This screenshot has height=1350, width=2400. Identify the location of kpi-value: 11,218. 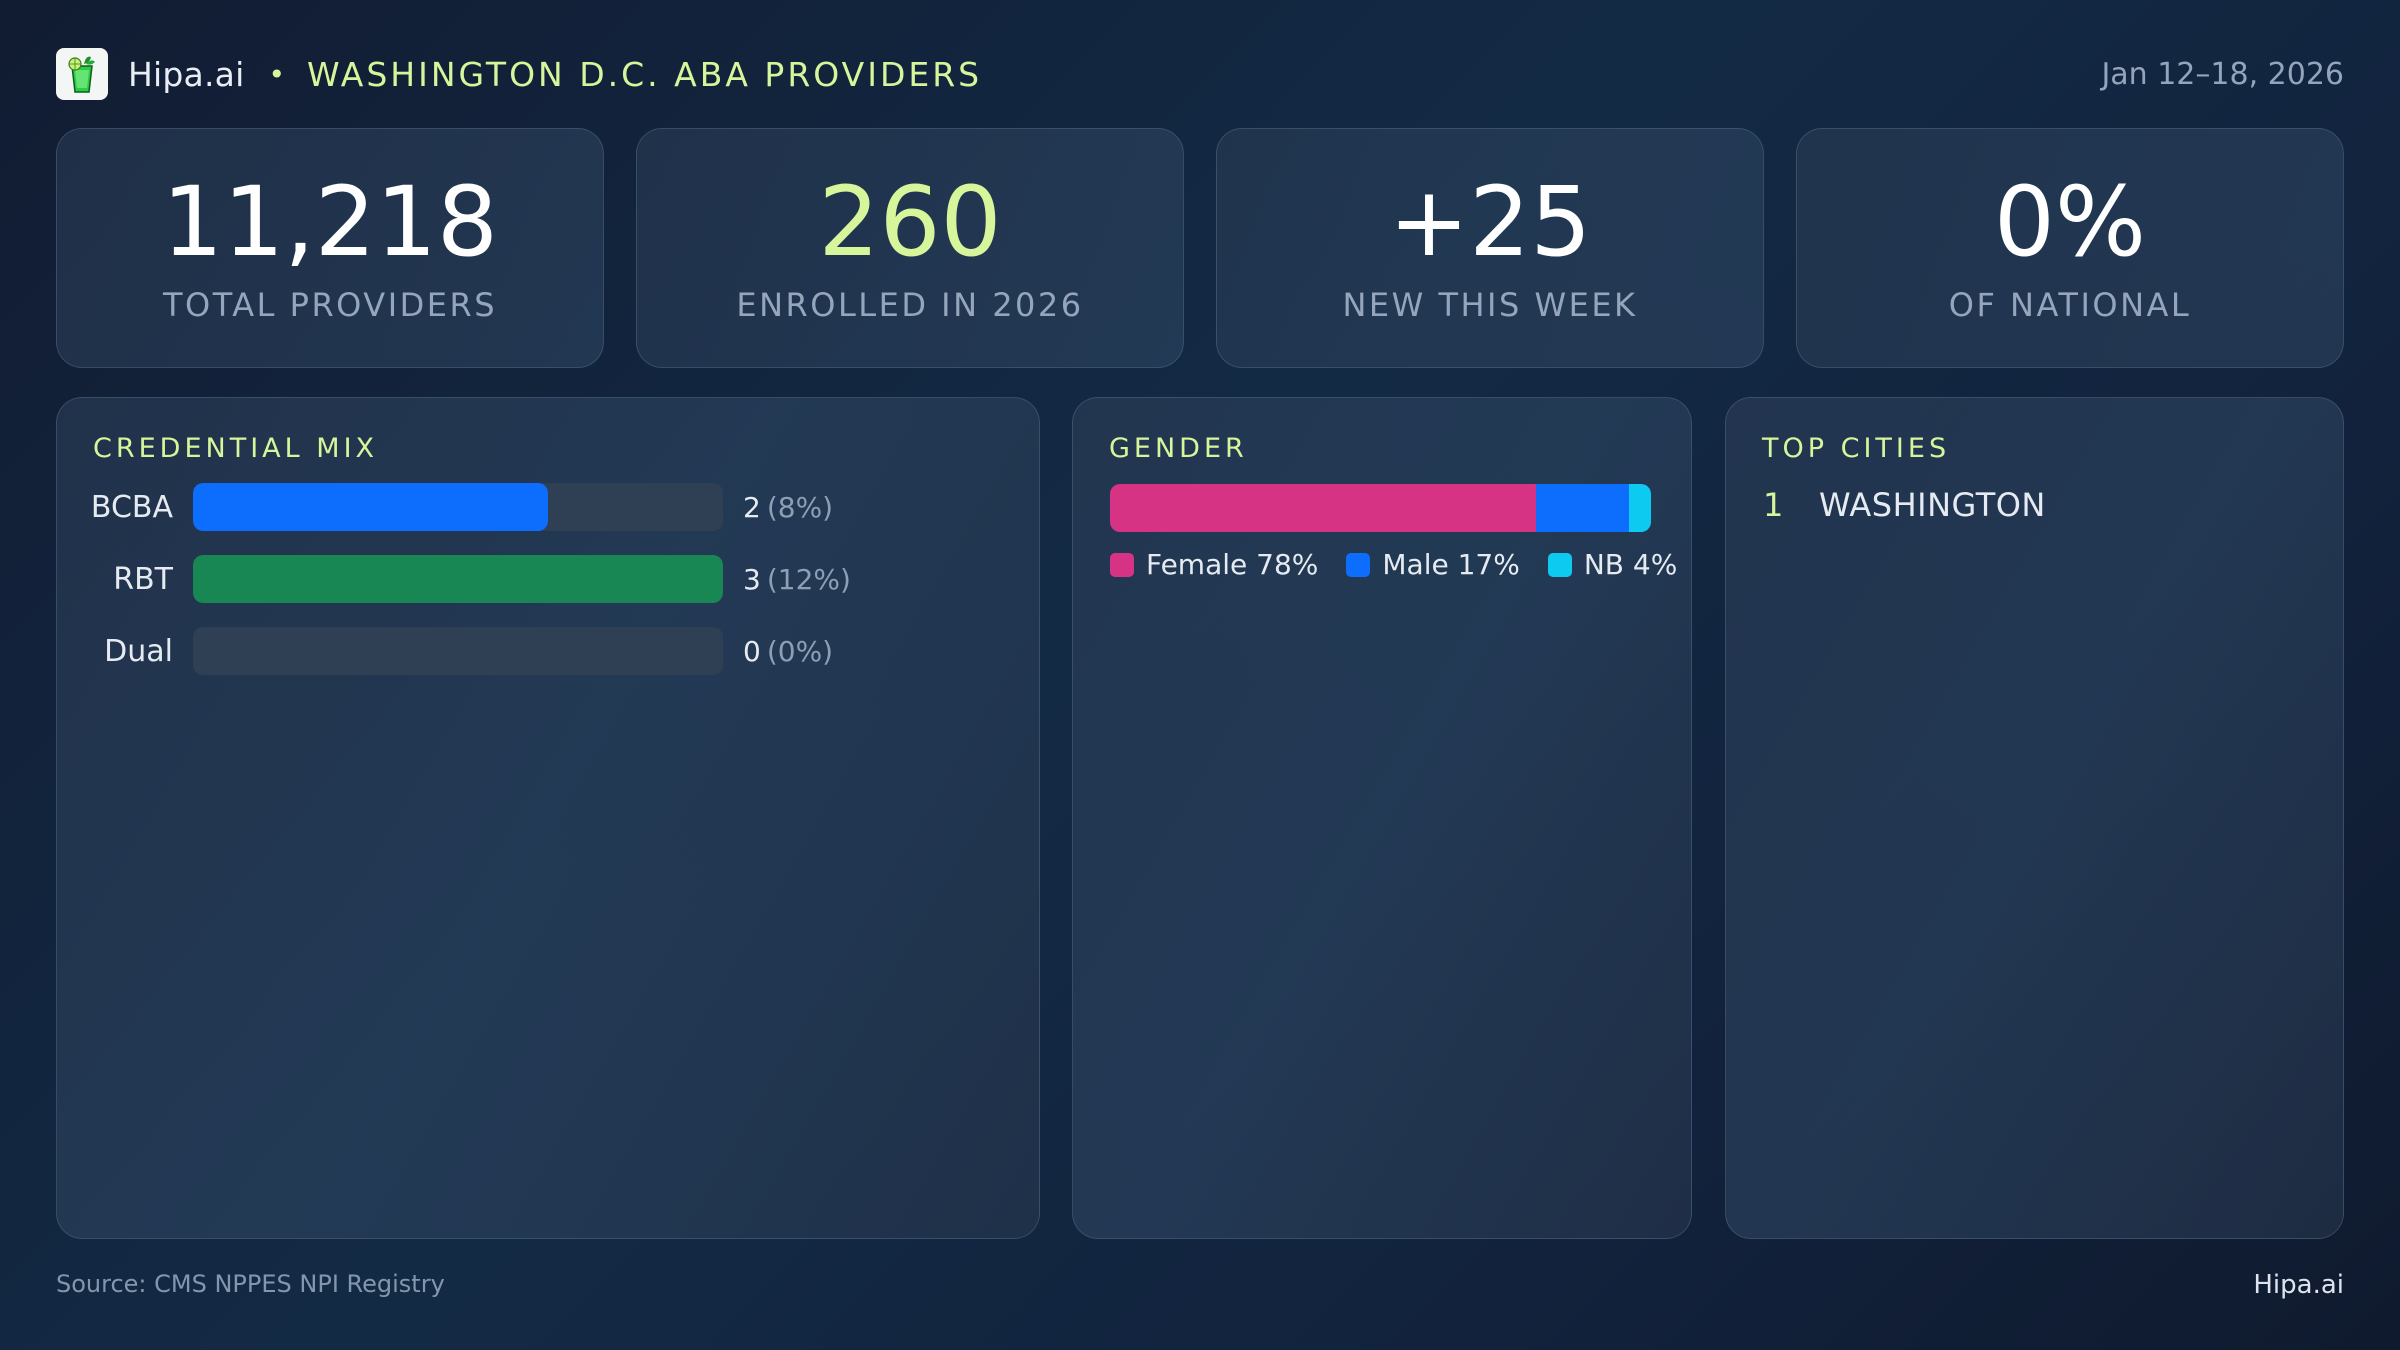
(330, 222).